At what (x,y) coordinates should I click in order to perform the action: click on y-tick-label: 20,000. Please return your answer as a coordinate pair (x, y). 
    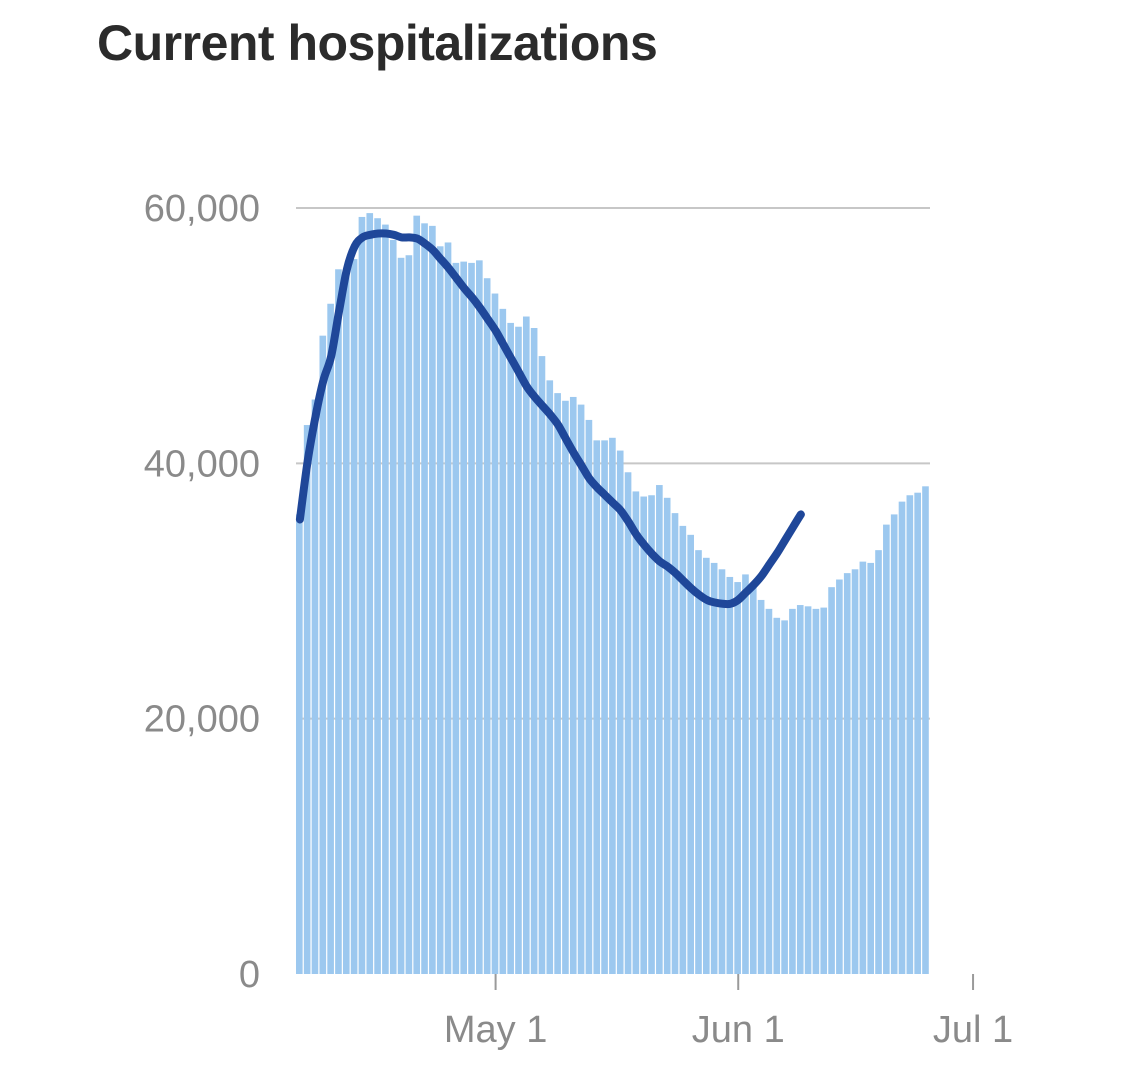
    Looking at the image, I should click on (202, 720).